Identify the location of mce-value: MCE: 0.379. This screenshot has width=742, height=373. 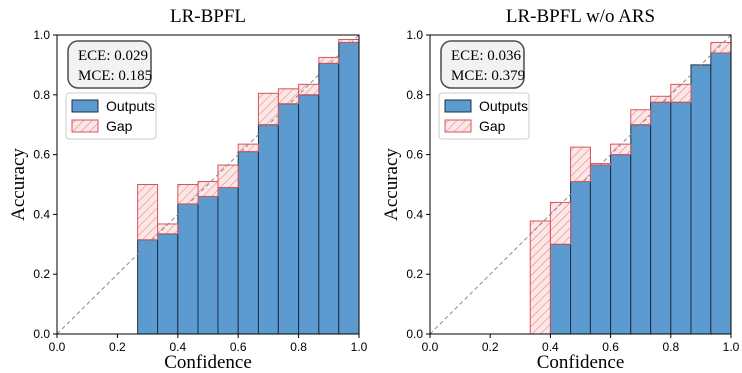
(488, 76).